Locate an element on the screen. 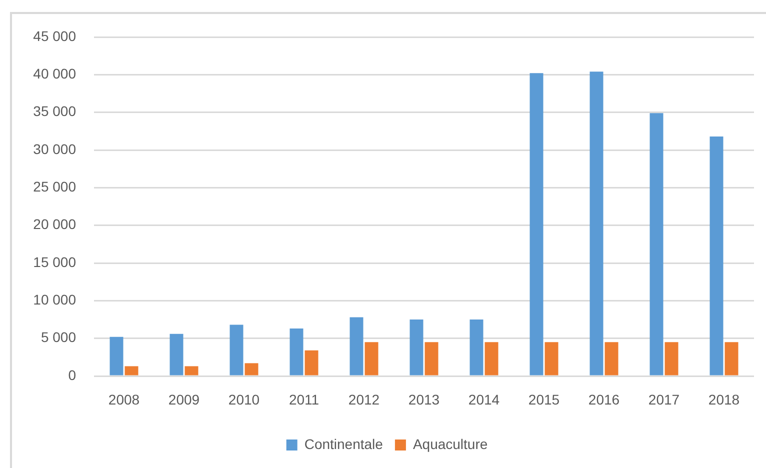 The width and height of the screenshot is (766, 468). x-tick-label: 2013 is located at coordinates (424, 399).